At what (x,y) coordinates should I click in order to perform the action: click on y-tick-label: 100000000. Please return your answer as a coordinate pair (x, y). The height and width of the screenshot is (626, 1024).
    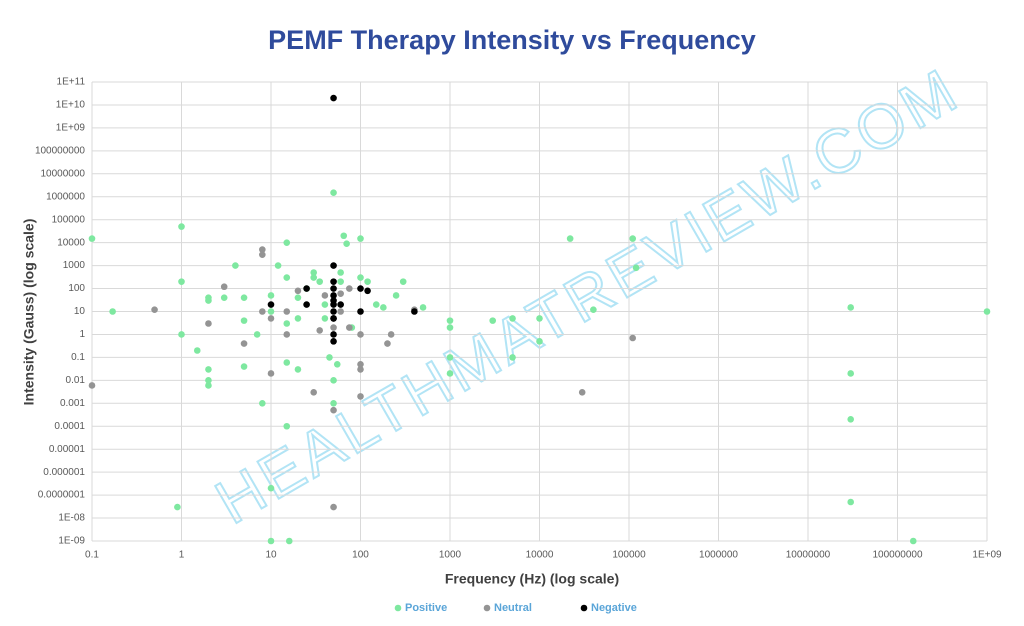
    Looking at the image, I should click on (60, 150).